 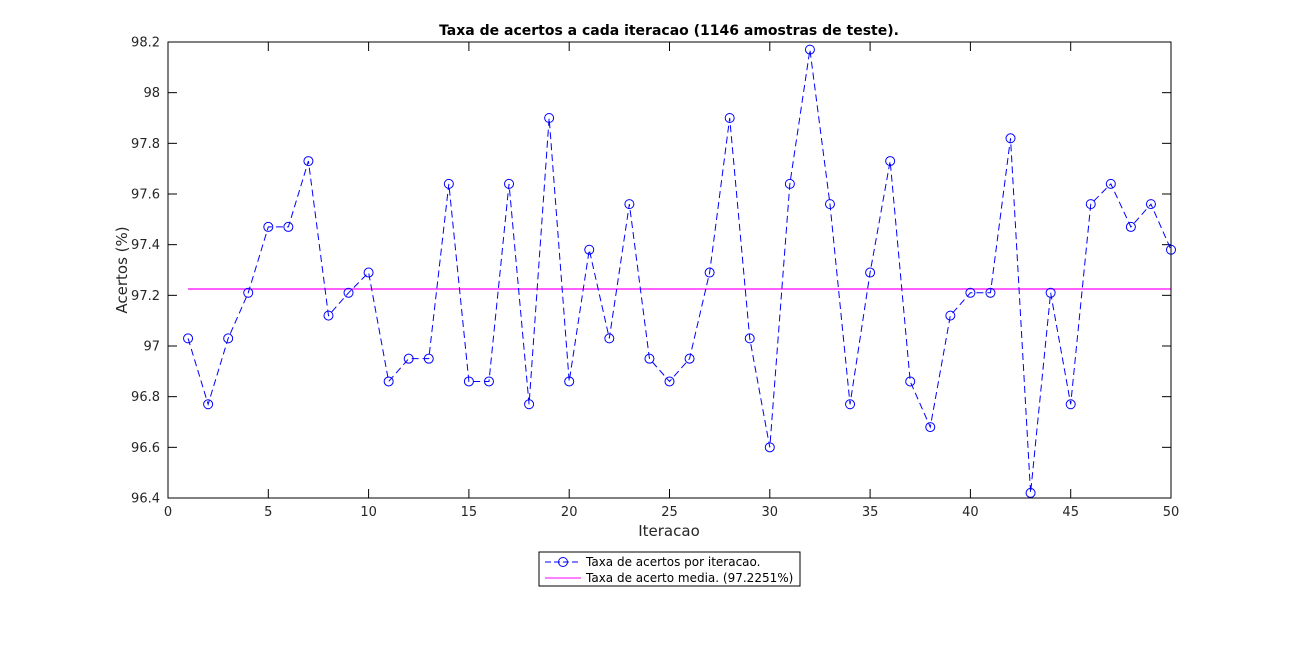 I want to click on y-tick-label: 97.8, so click(x=145, y=144).